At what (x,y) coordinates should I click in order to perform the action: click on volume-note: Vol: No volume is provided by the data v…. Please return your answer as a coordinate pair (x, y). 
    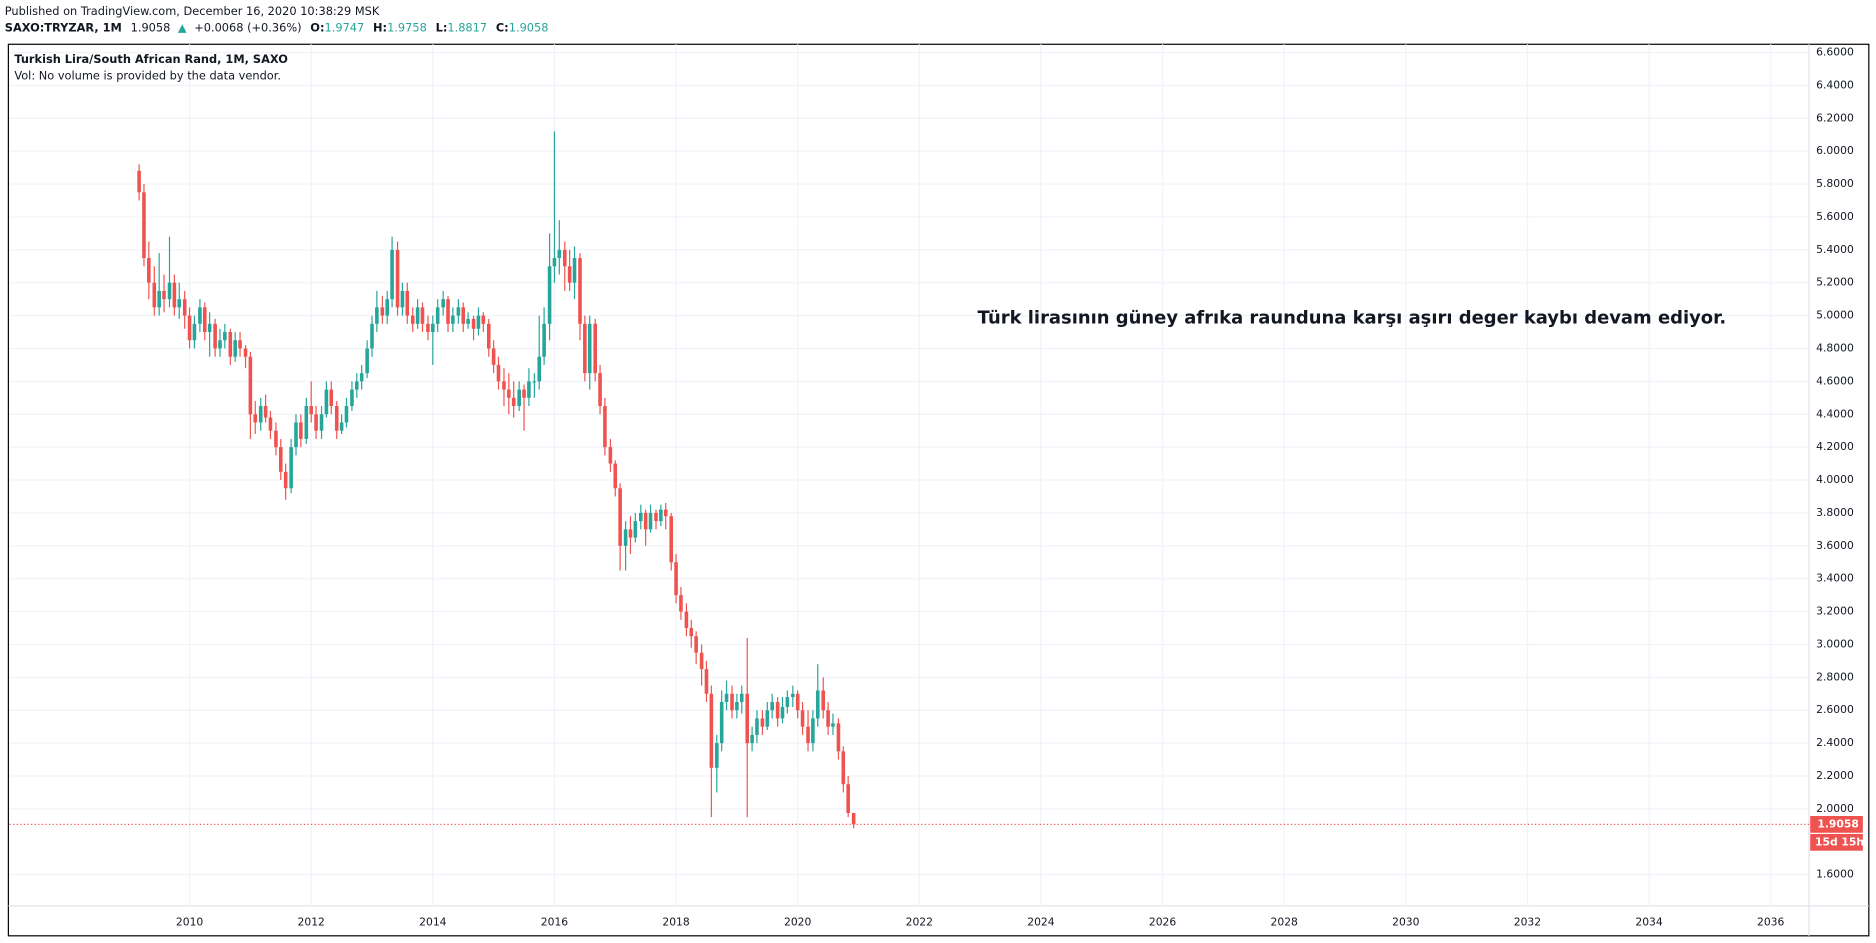
    Looking at the image, I should click on (147, 76).